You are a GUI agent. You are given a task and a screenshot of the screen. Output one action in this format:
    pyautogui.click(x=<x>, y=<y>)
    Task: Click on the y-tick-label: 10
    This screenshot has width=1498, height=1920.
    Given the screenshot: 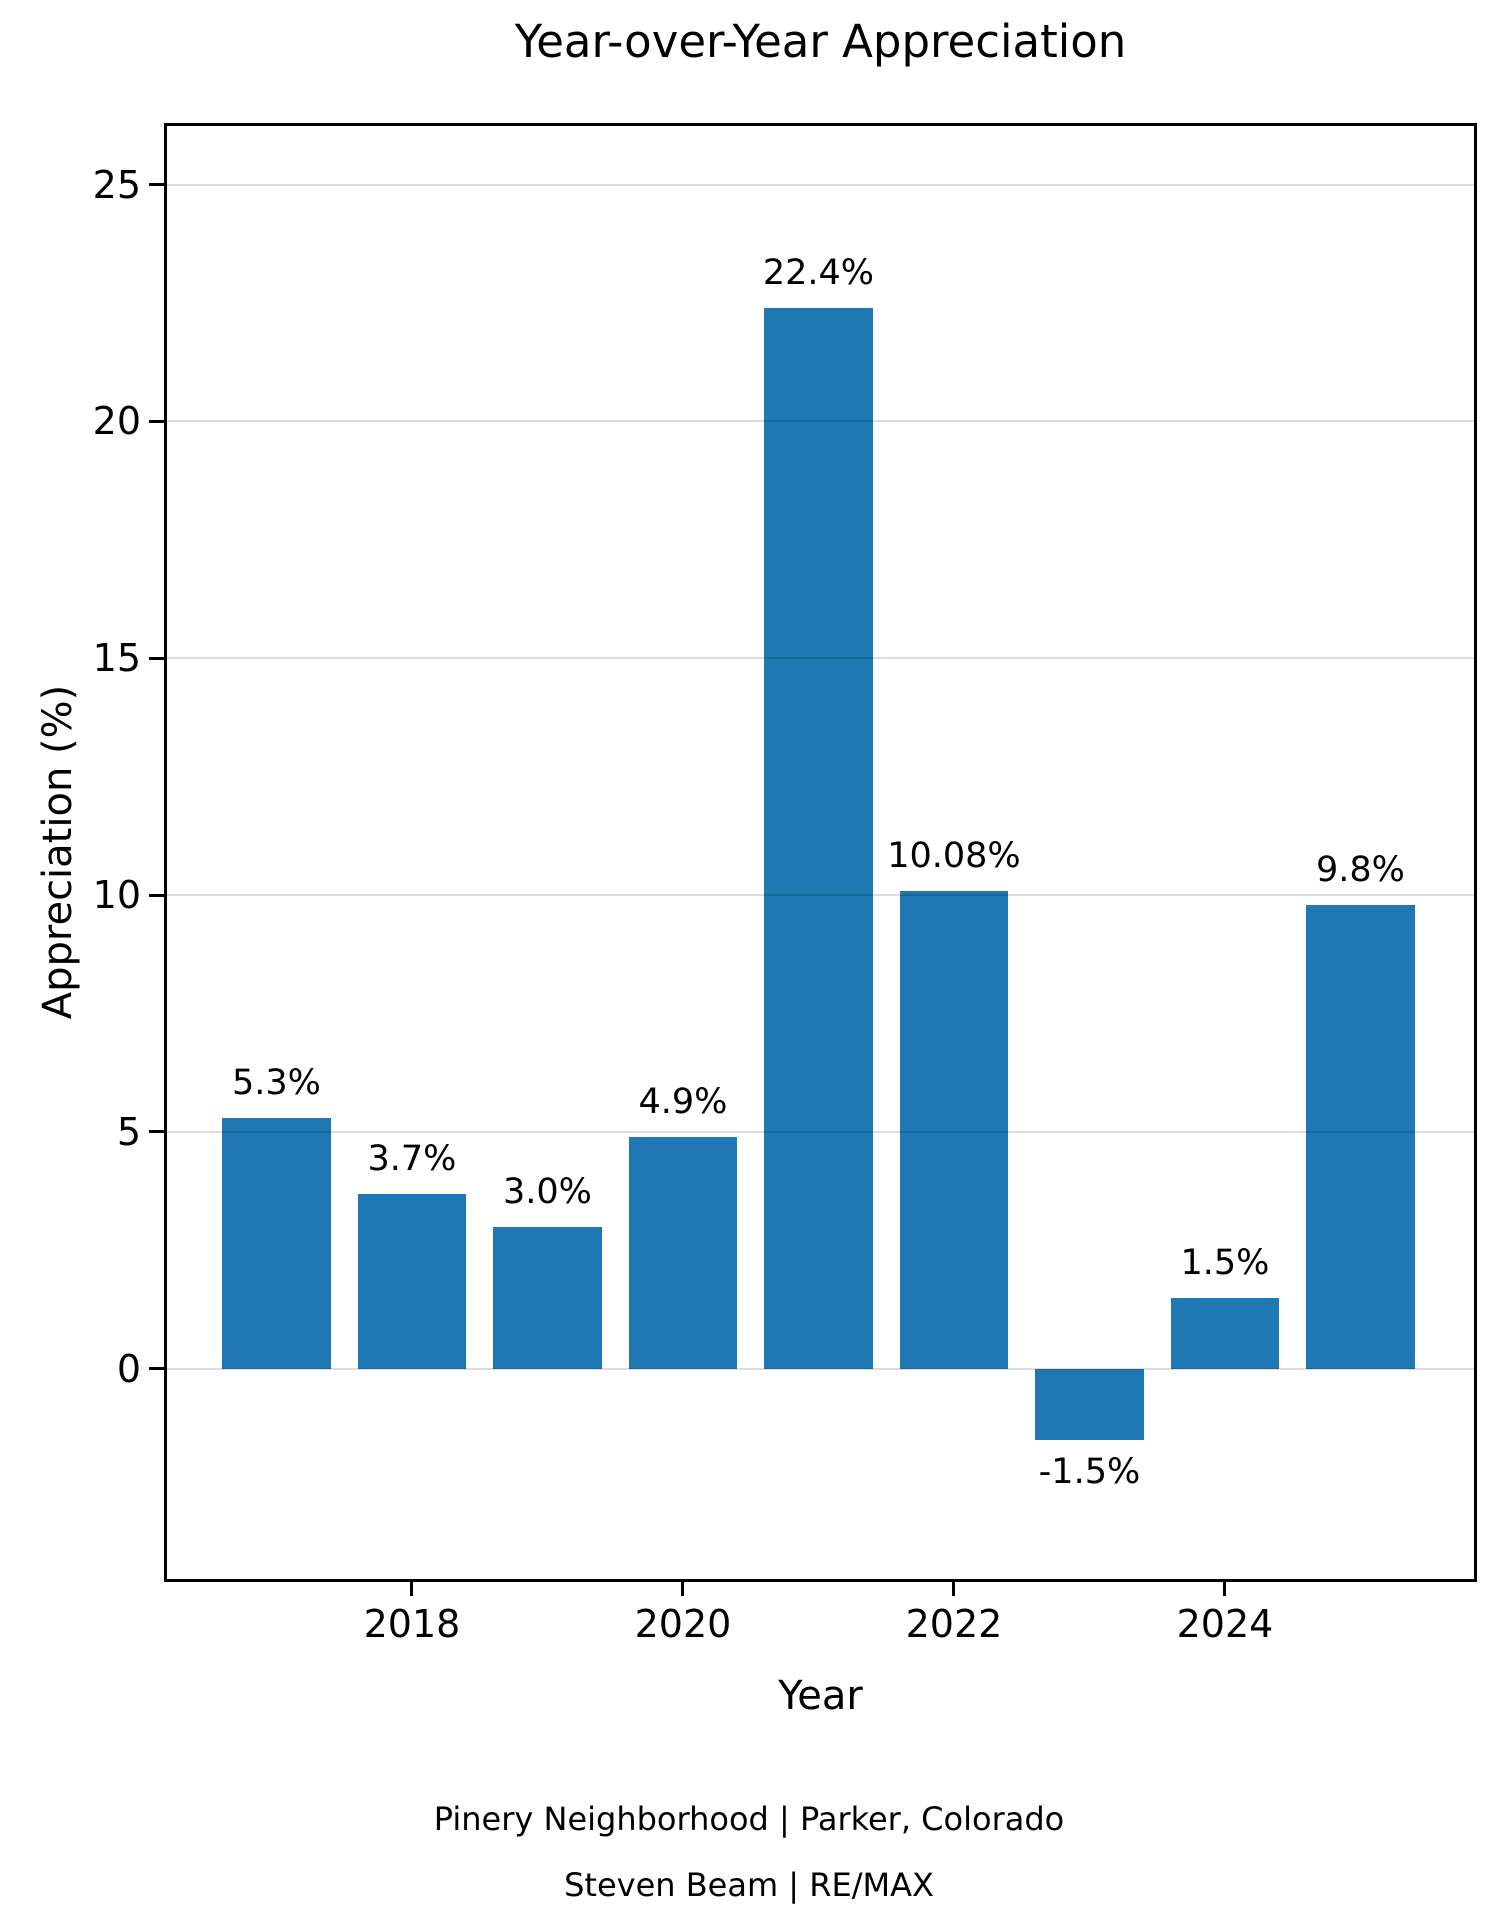 What is the action you would take?
    pyautogui.click(x=116, y=895)
    